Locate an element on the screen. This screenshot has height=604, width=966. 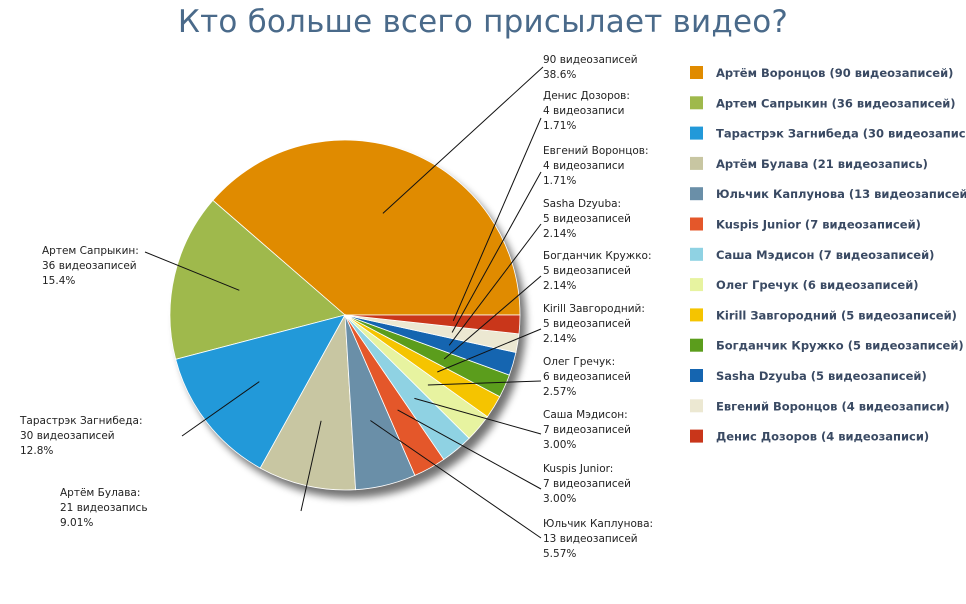
slice-label: 90 видеозаписей is located at coordinates (590, 60).